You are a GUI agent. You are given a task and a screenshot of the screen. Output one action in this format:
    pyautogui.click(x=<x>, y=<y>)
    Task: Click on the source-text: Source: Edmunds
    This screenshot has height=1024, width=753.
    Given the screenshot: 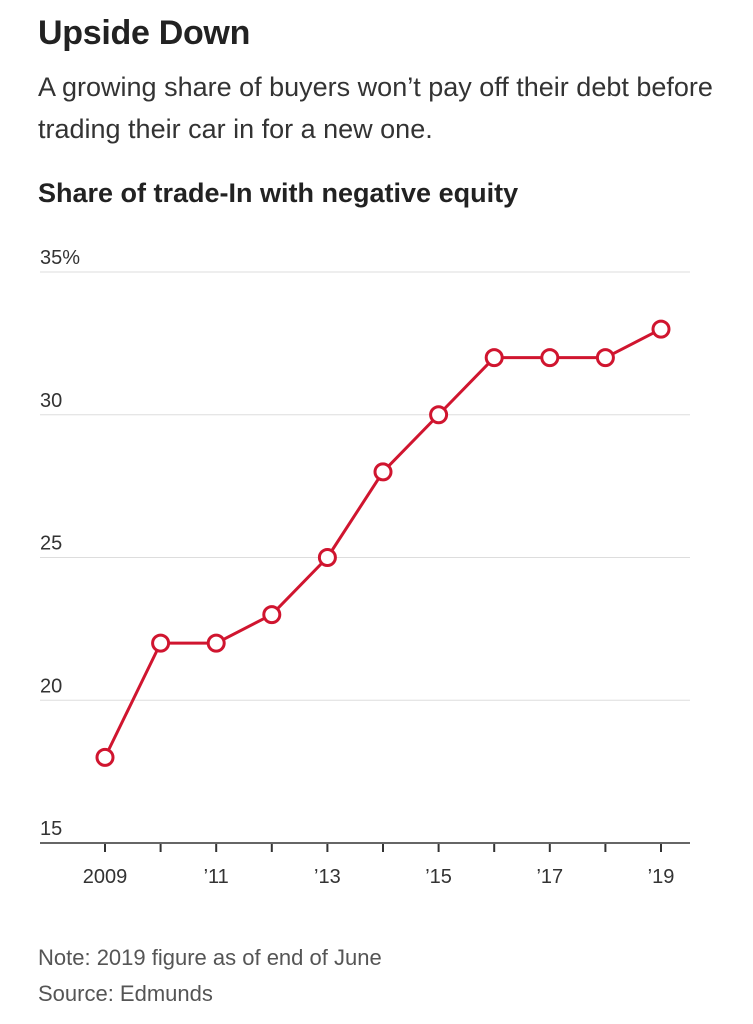 What is the action you would take?
    pyautogui.click(x=125, y=993)
    